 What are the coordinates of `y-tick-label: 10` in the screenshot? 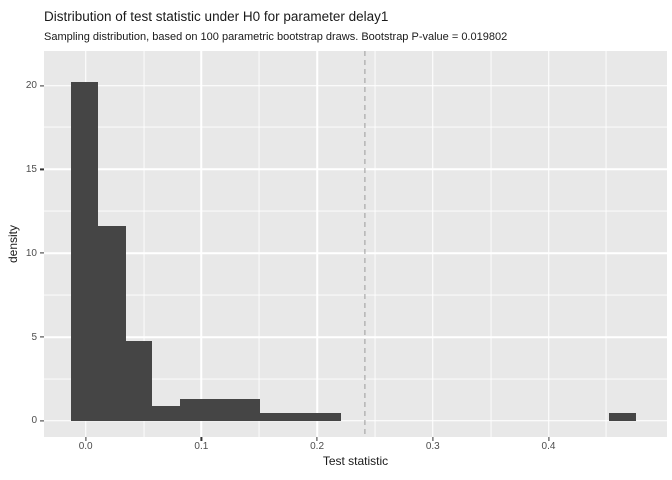 It's located at (31, 253).